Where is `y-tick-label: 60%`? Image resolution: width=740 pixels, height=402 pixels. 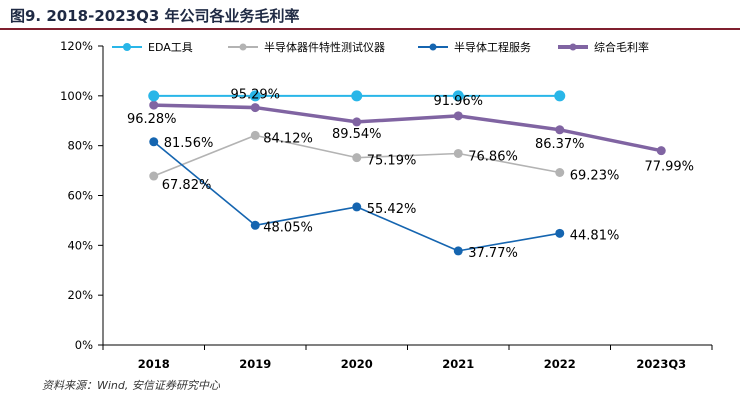
y-tick-label: 60% is located at coordinates (80, 196).